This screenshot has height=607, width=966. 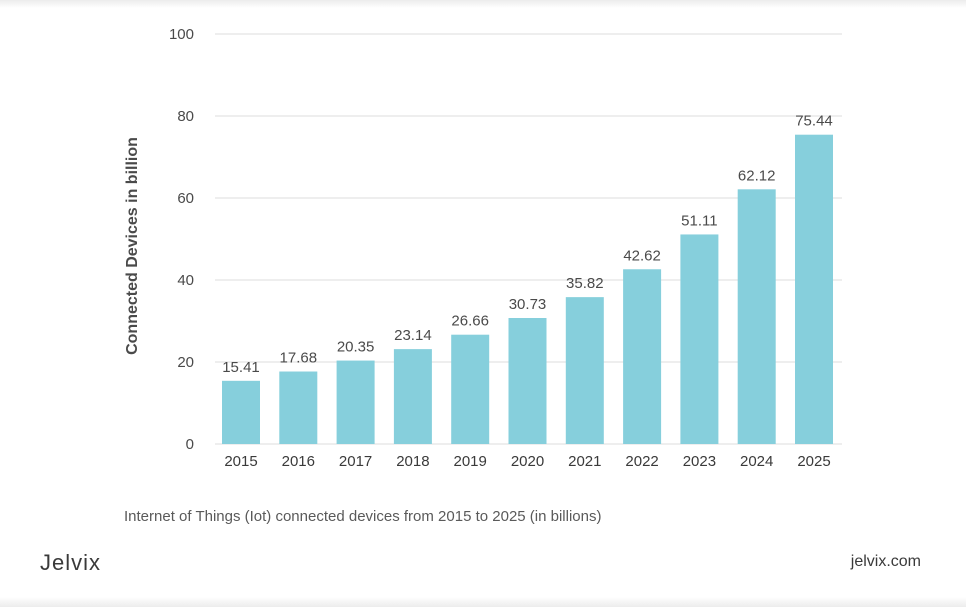 What do you see at coordinates (241, 367) in the screenshot?
I see `data-label-2015: 15.41` at bounding box center [241, 367].